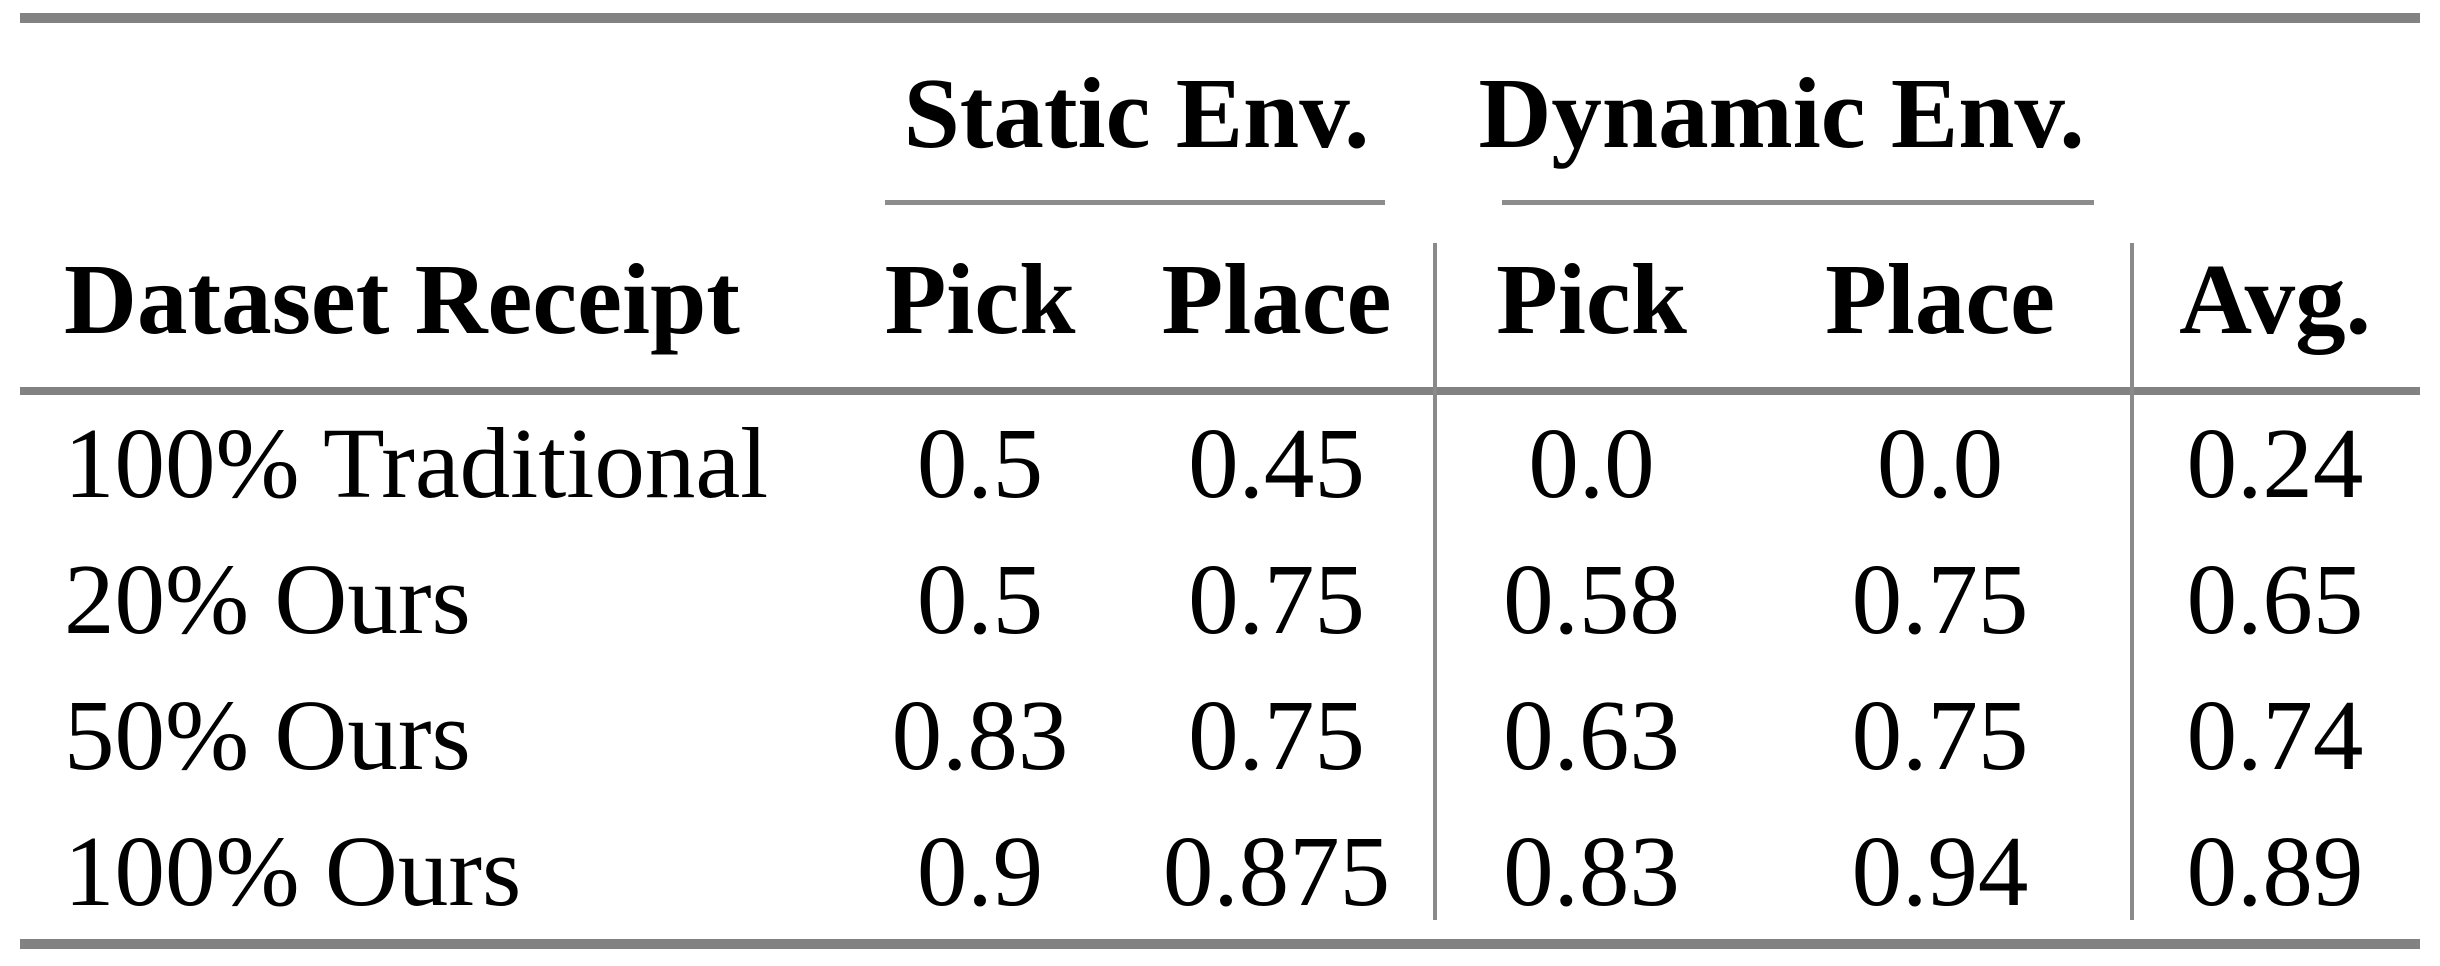 This screenshot has width=2440, height=966. I want to click on cell-dynamic-pick: 0.63, so click(1591, 734).